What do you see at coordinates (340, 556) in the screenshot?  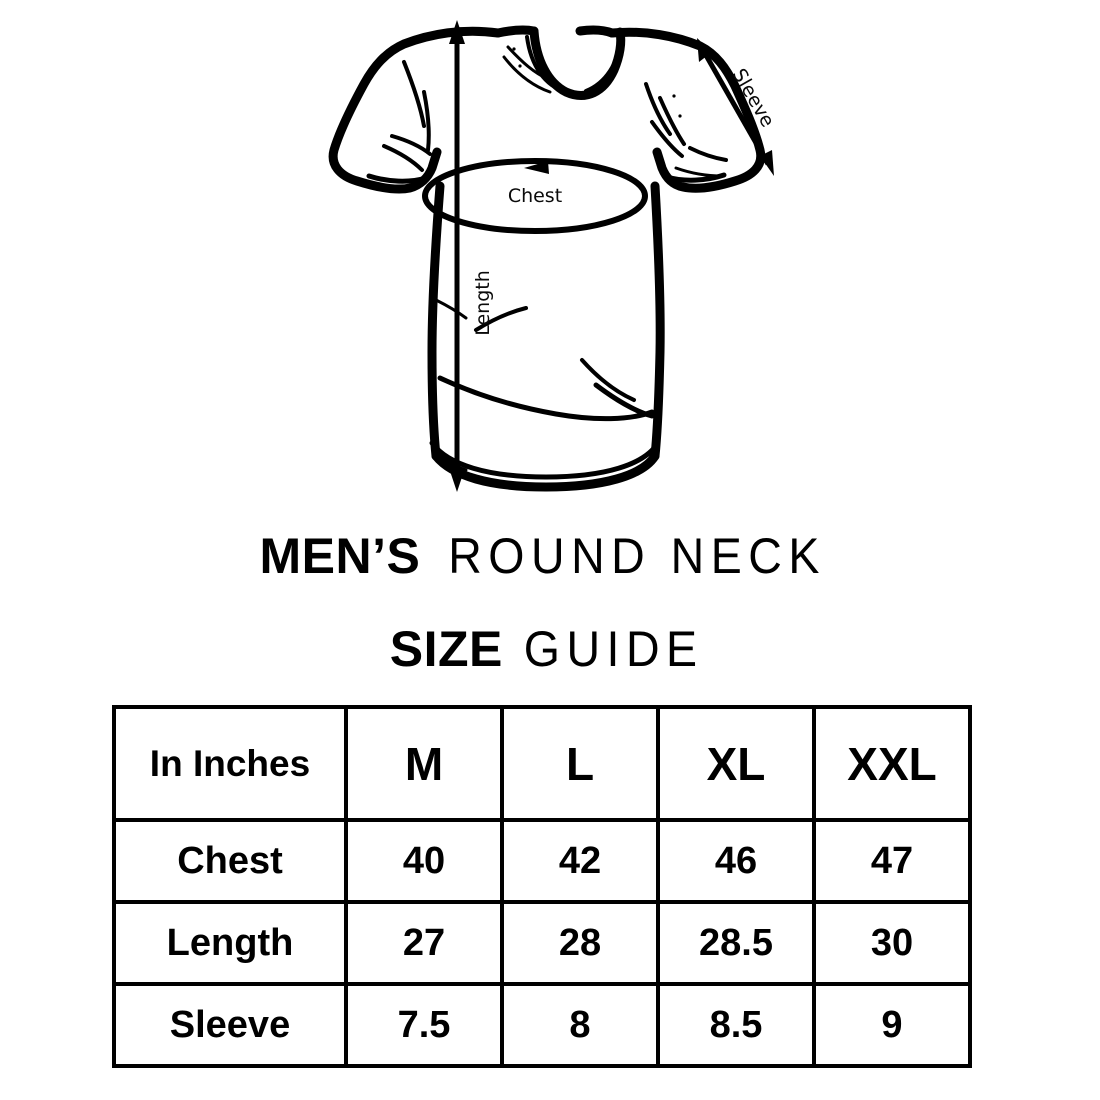 I see `title-mens: MEN’S` at bounding box center [340, 556].